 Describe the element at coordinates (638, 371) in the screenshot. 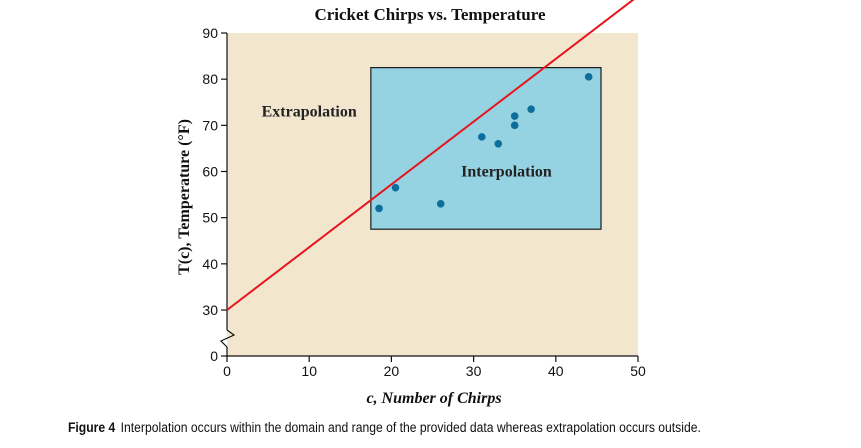

I see `x-tick-label: 50` at that location.